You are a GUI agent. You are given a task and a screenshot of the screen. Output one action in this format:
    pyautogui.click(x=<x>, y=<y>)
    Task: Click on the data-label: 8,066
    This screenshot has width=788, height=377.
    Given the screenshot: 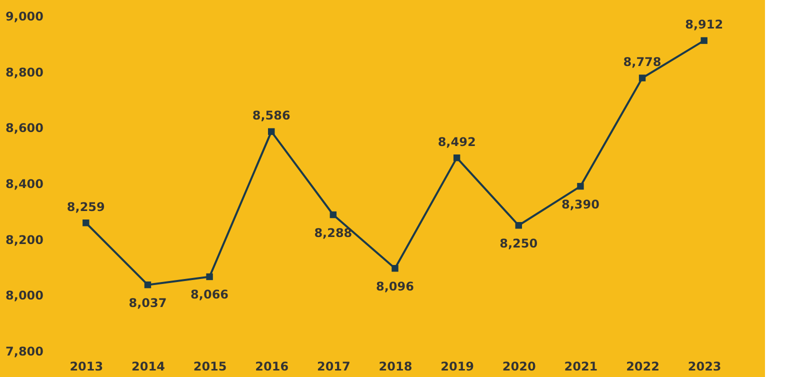 What is the action you would take?
    pyautogui.click(x=209, y=295)
    